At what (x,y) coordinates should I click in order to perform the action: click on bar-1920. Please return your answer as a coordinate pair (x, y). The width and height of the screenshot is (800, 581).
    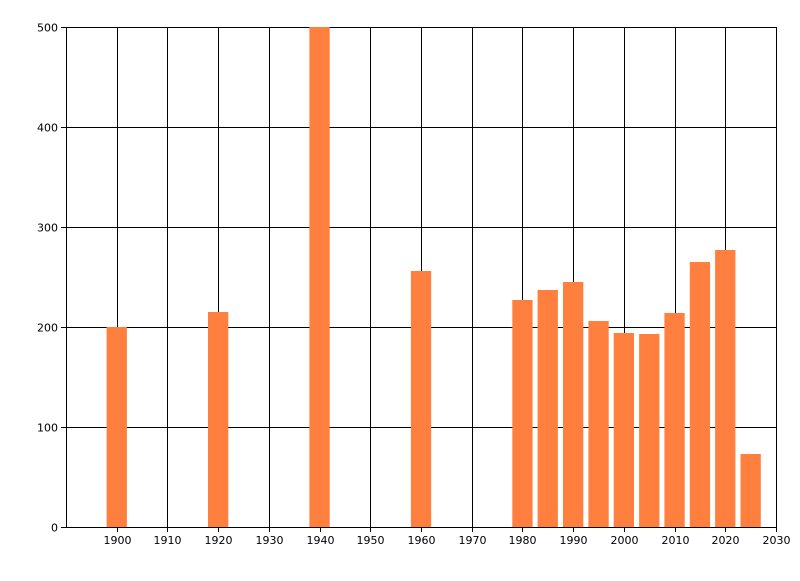
    Looking at the image, I should click on (218, 419).